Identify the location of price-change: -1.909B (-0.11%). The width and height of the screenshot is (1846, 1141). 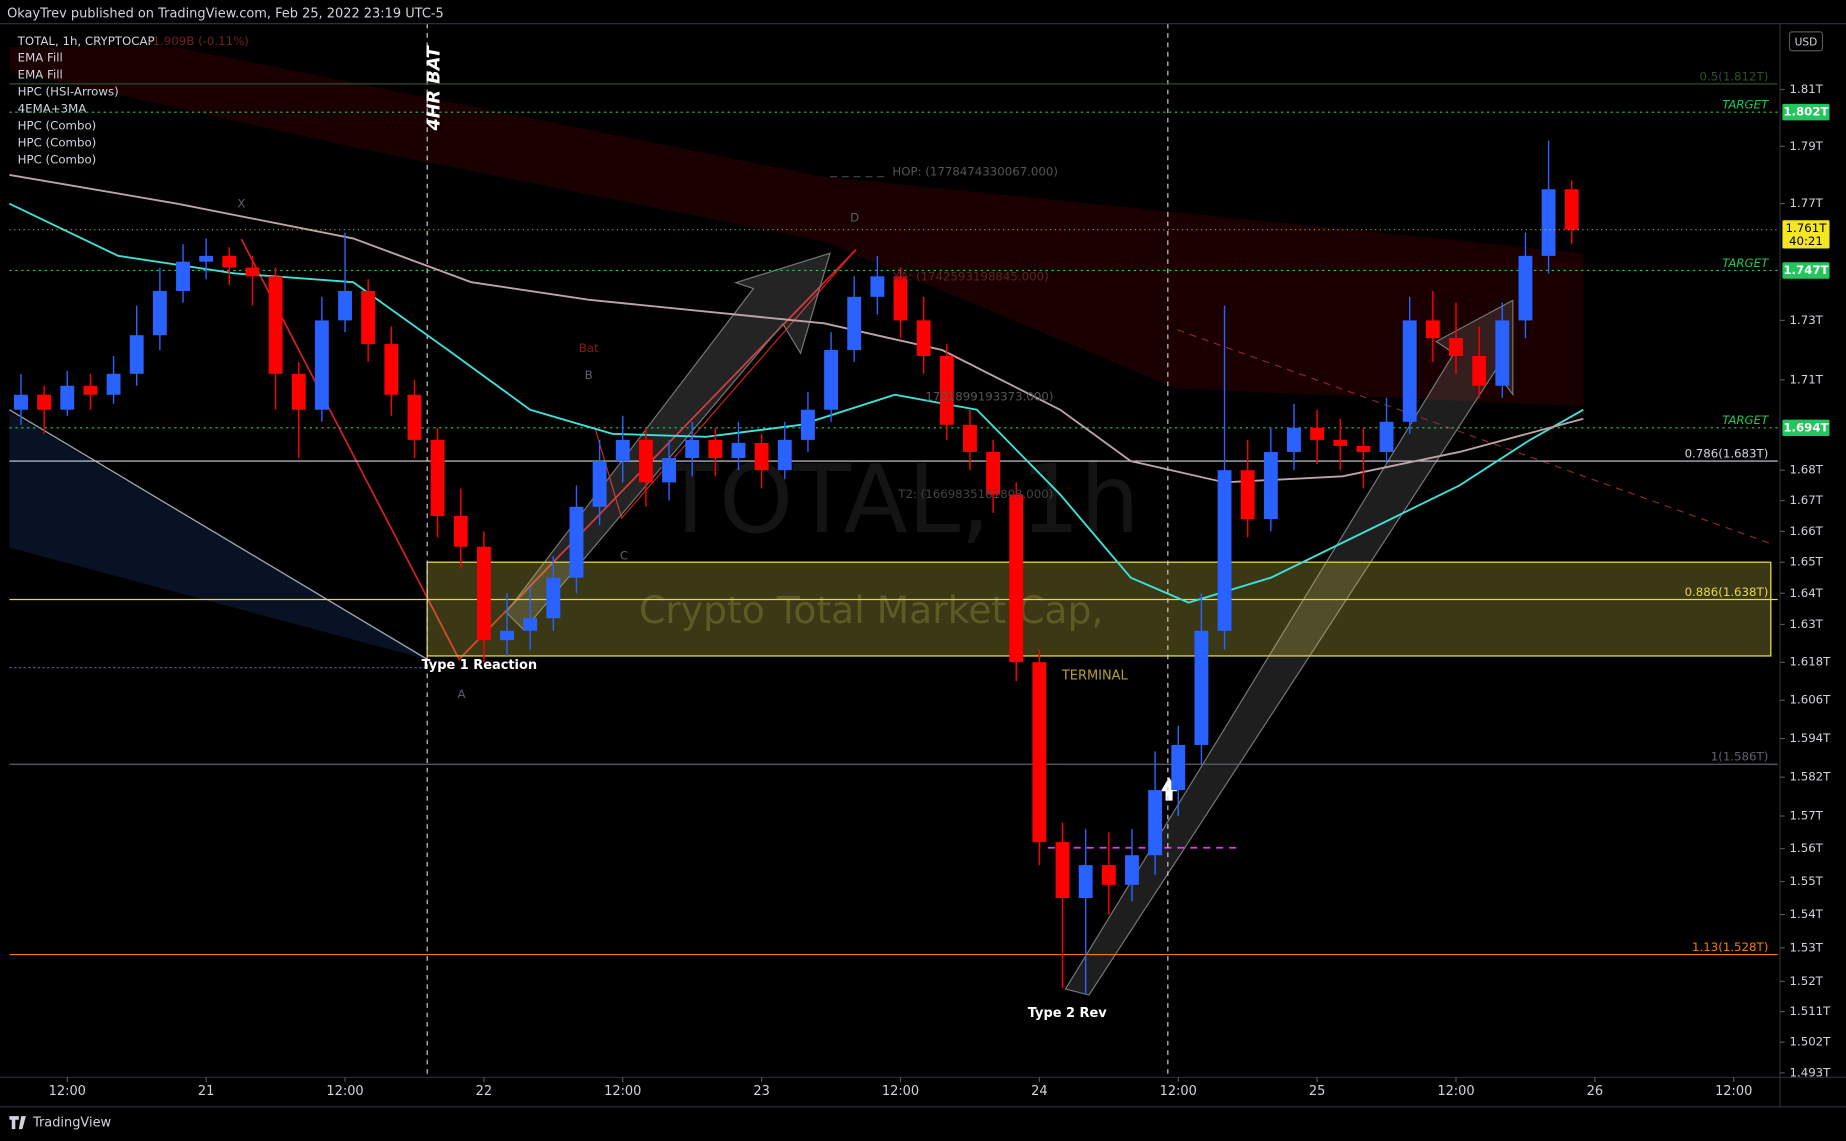
(198, 41).